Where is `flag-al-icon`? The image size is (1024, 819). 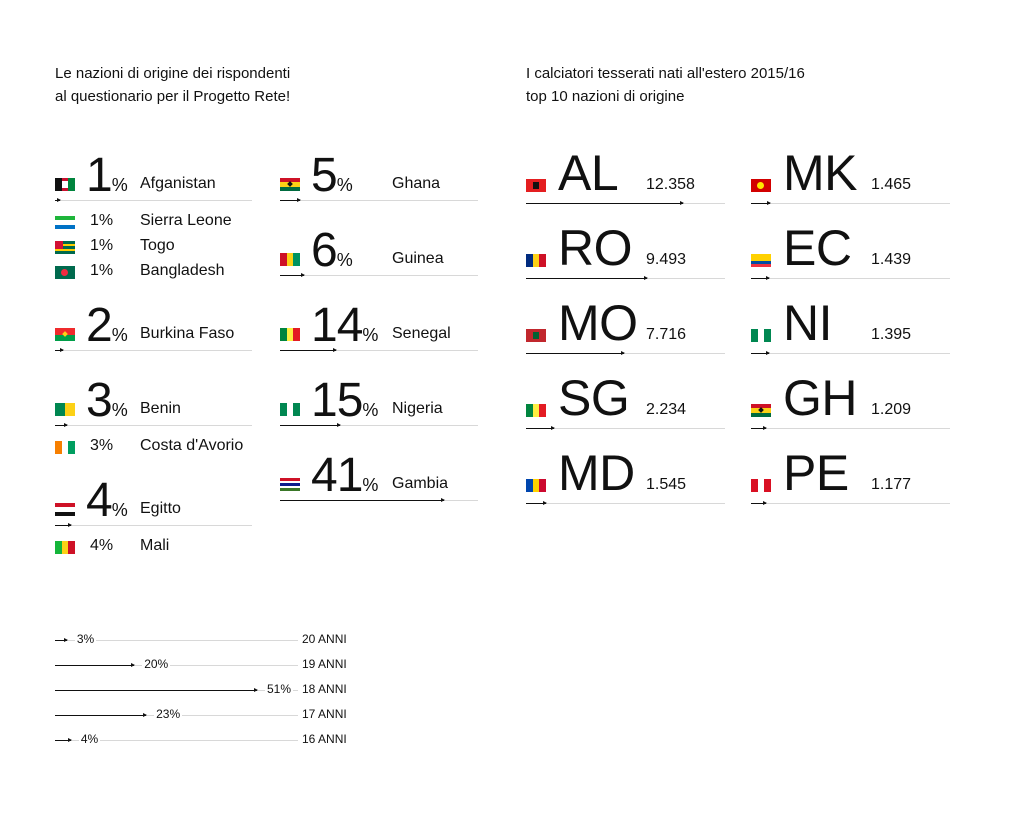
flag-al-icon is located at coordinates (536, 185).